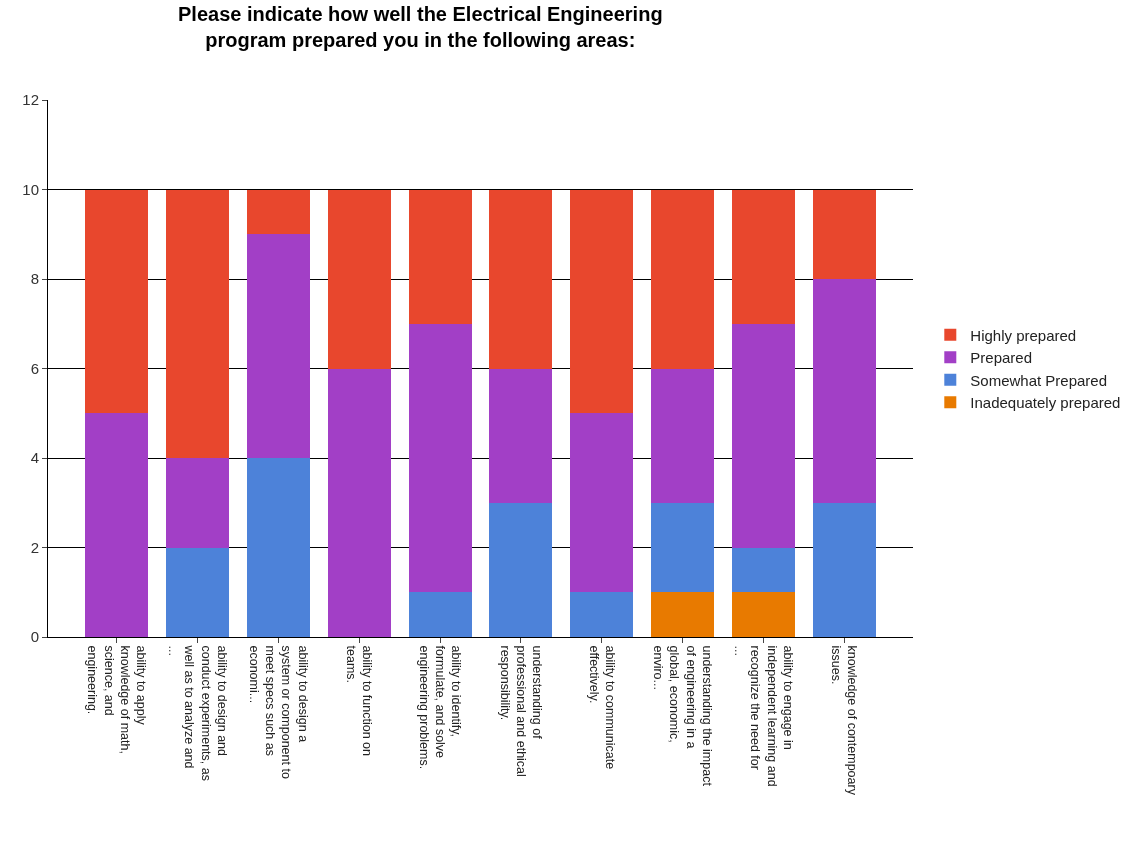  I want to click on y-tick-label: 10, so click(30, 189).